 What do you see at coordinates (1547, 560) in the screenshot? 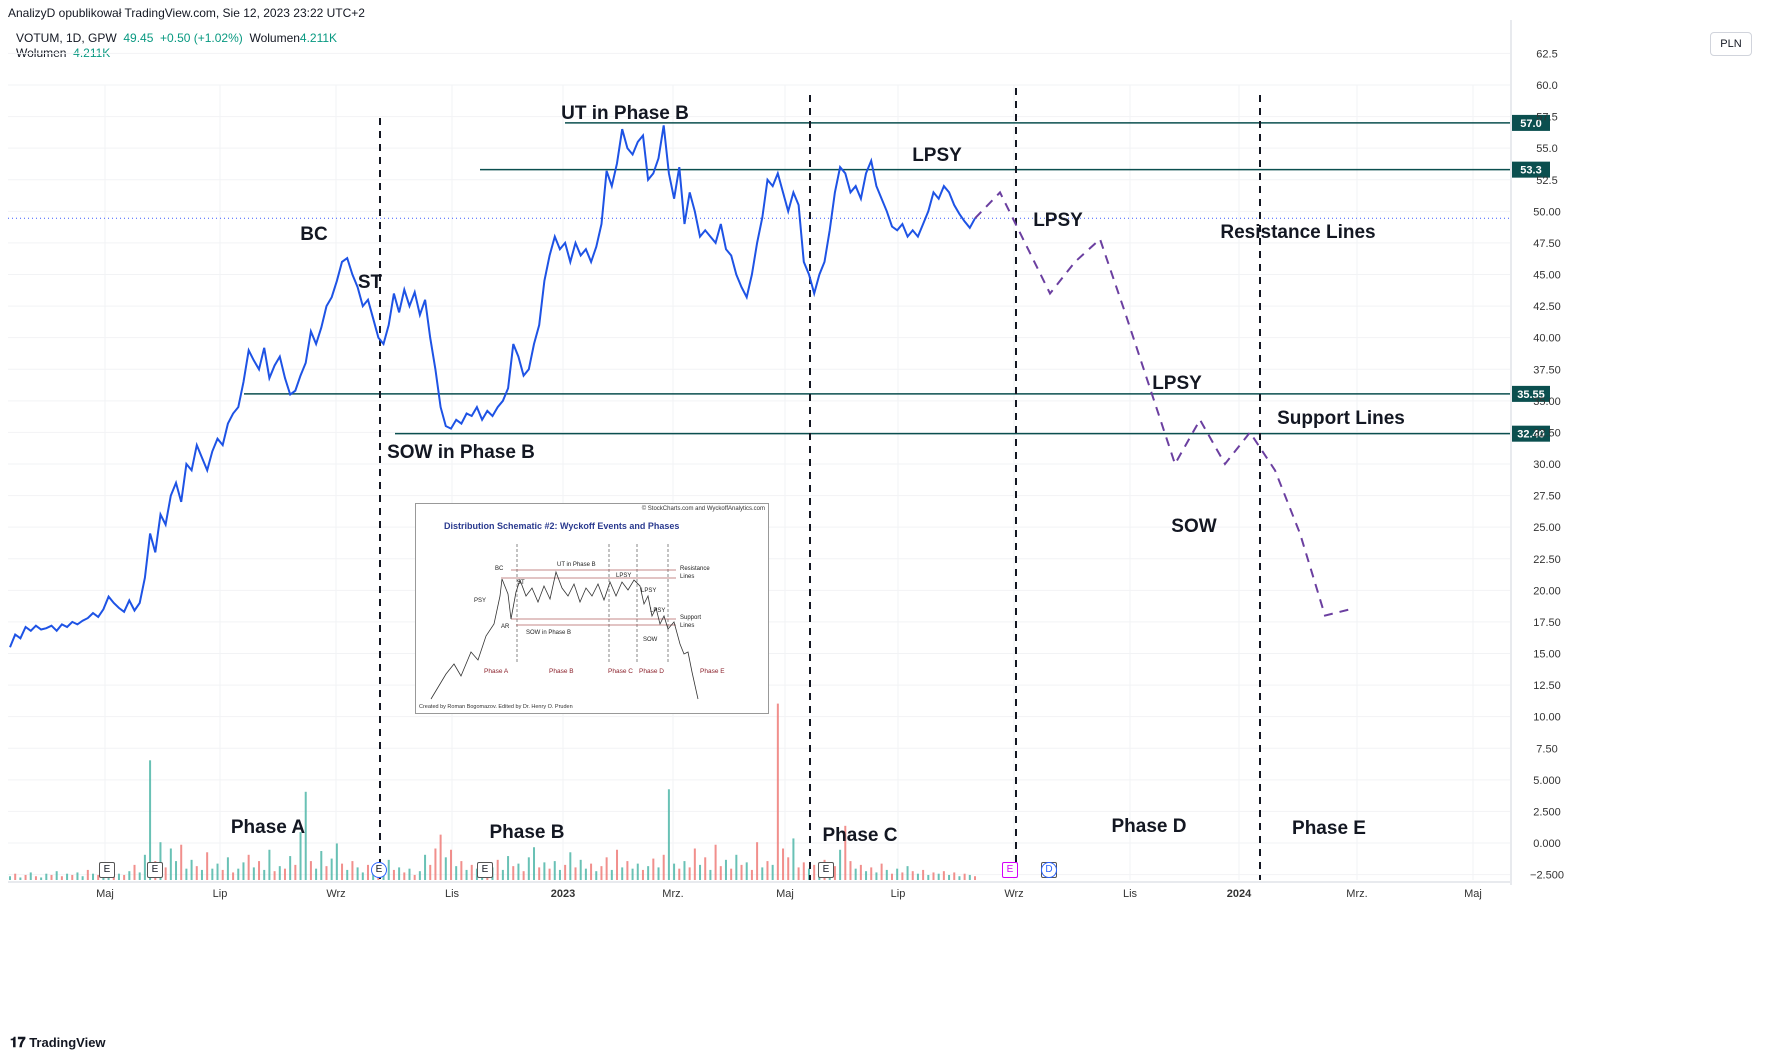
I see `price-tick: 22.50` at bounding box center [1547, 560].